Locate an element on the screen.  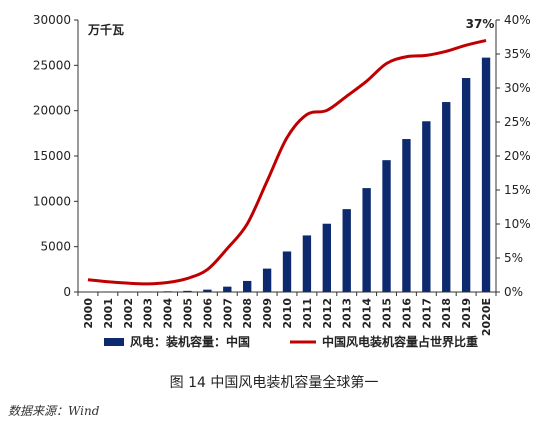
x-tick-label: 2010 is located at coordinates (287, 313).